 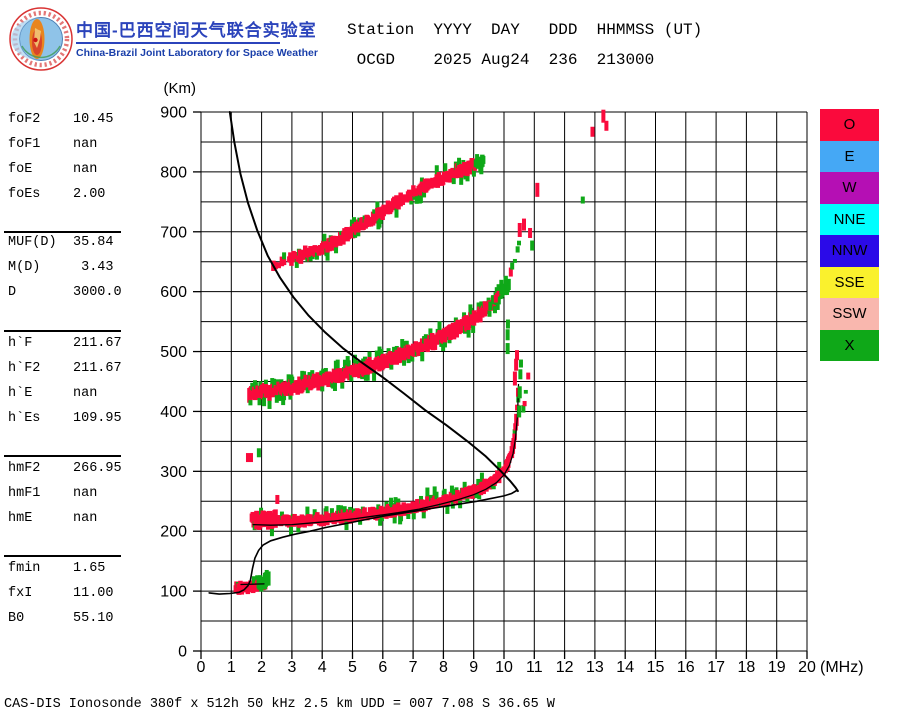 I want to click on param-value-fxi: 11.00, so click(x=93, y=593).